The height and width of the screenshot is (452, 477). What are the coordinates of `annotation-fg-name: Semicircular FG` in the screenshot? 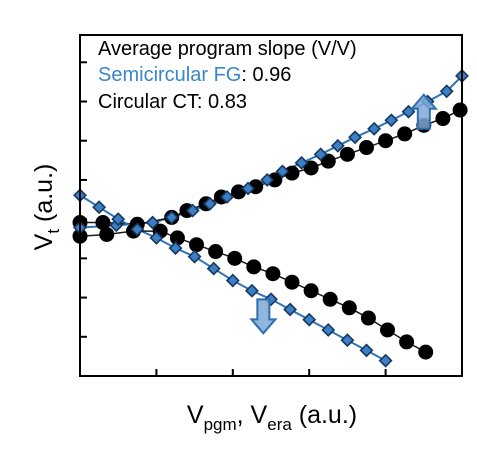 It's located at (169, 75).